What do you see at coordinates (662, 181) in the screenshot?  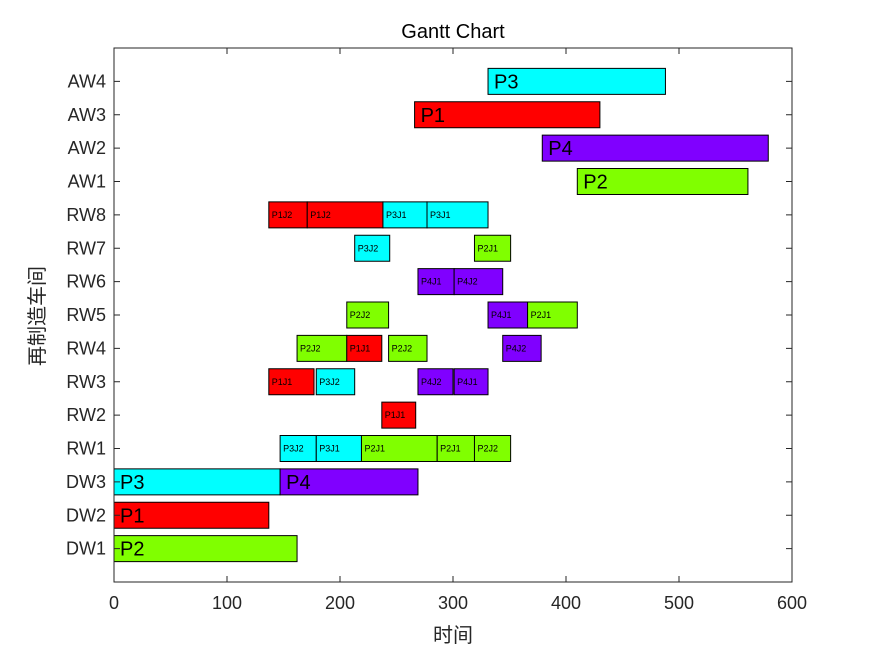 I see `gantt-bar-aw1-p2` at bounding box center [662, 181].